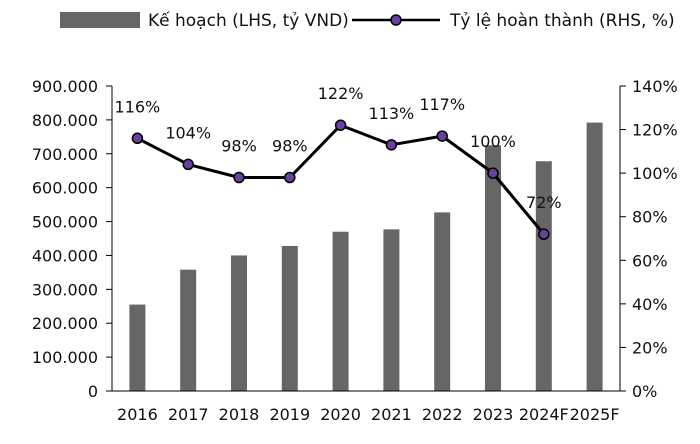 This screenshot has width=700, height=444. Describe the element at coordinates (65, 222) in the screenshot. I see `y-left-tick-label: 500.000` at that location.